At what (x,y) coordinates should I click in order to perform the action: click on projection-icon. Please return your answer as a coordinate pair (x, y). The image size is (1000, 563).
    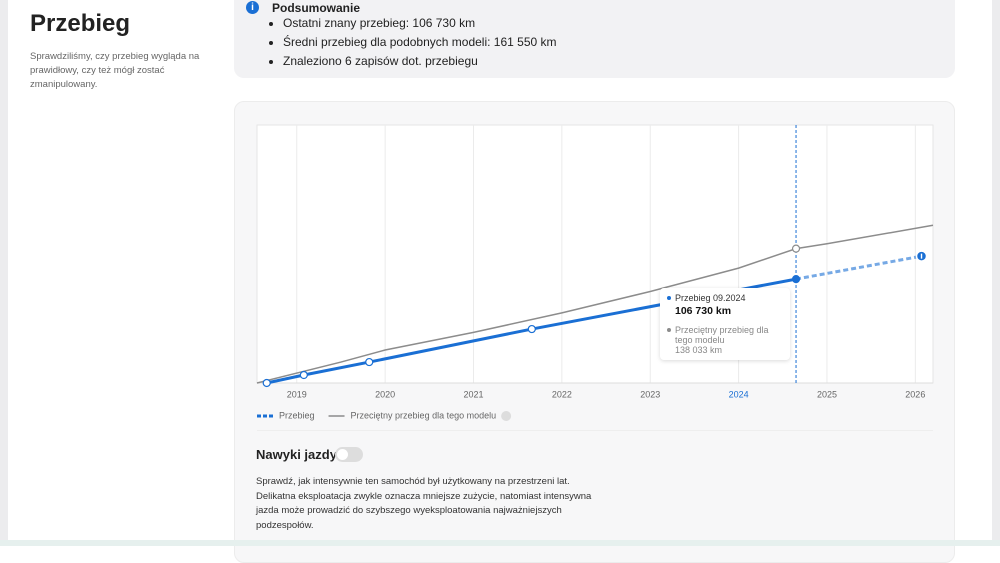
    Looking at the image, I should click on (921, 256).